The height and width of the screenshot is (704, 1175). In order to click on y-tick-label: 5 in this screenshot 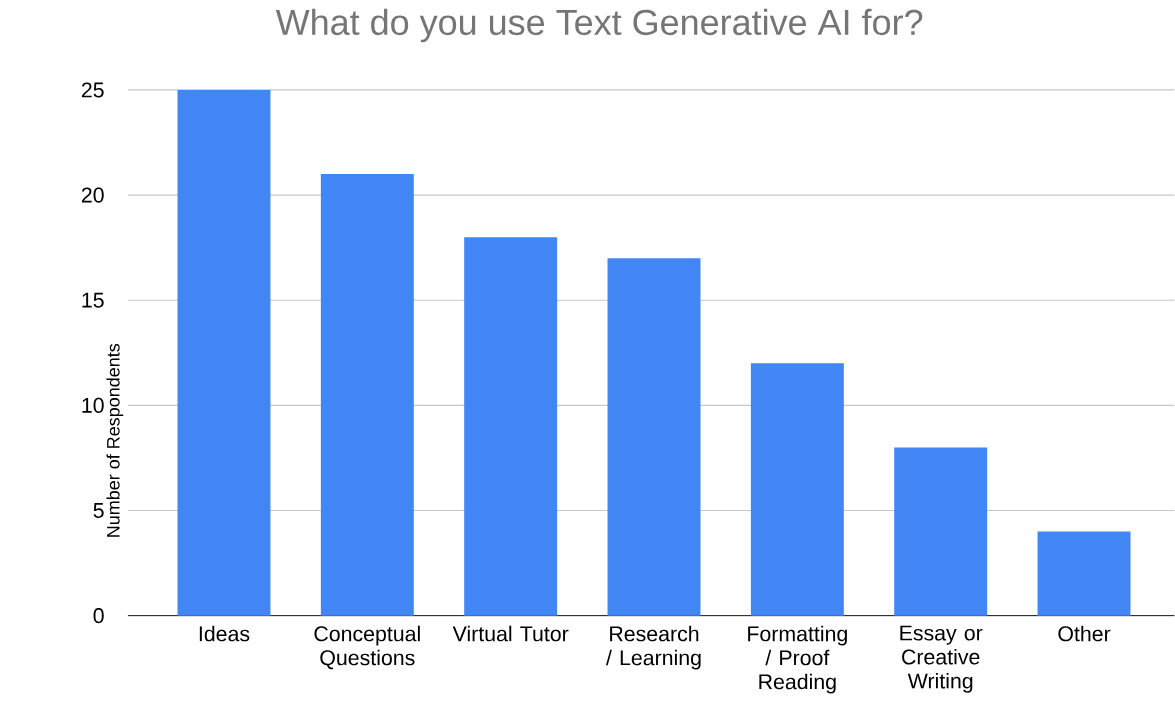, I will do `click(98, 511)`.